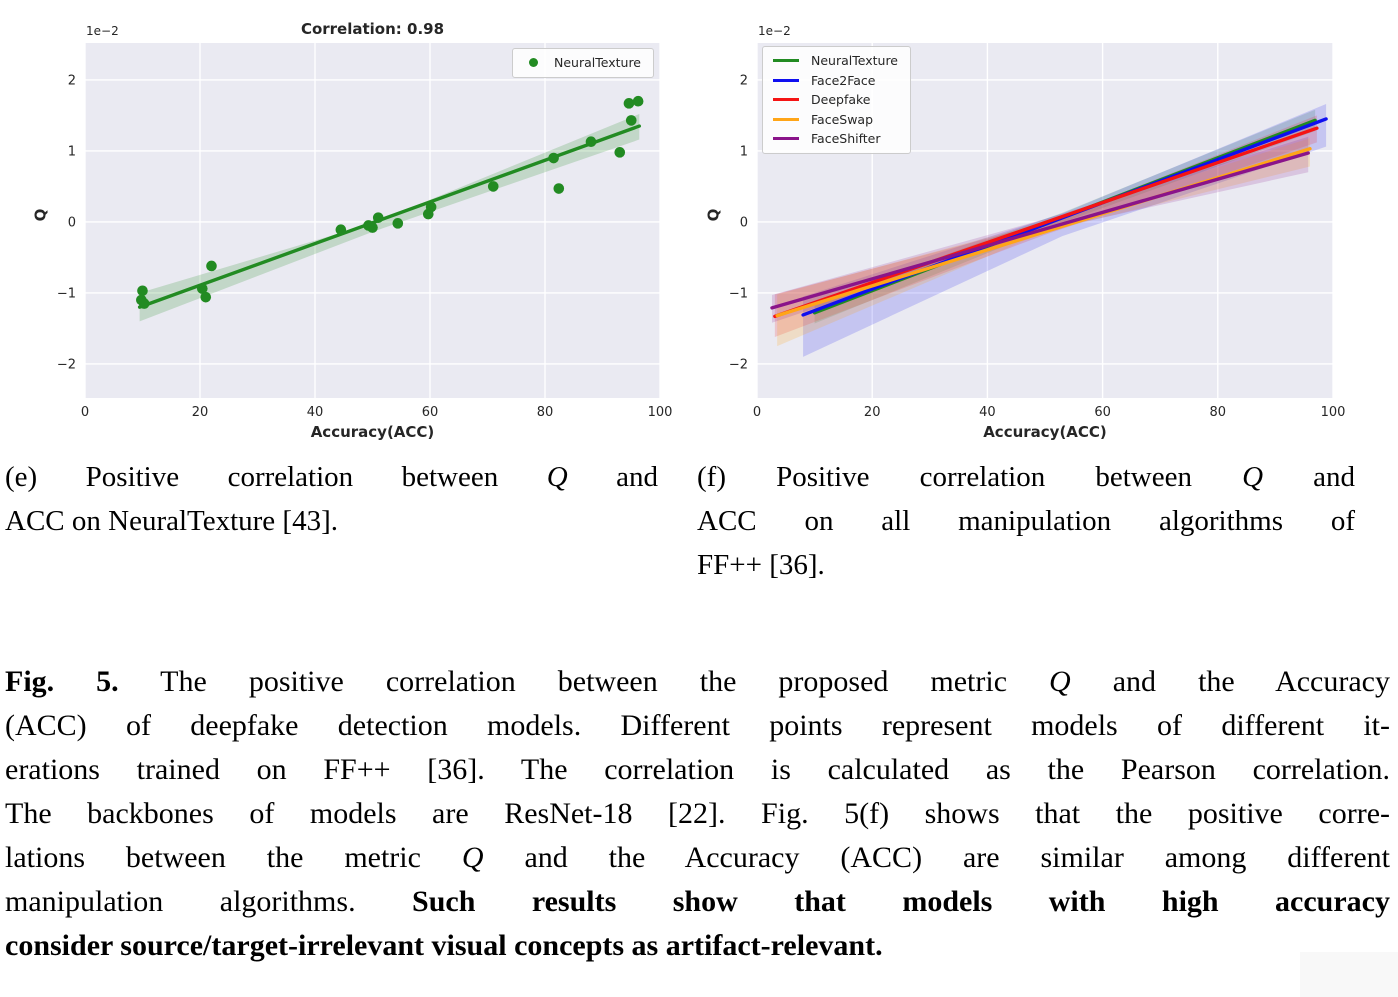  Describe the element at coordinates (835, 139) in the screenshot. I see `legend-item: FaceShifter` at that location.